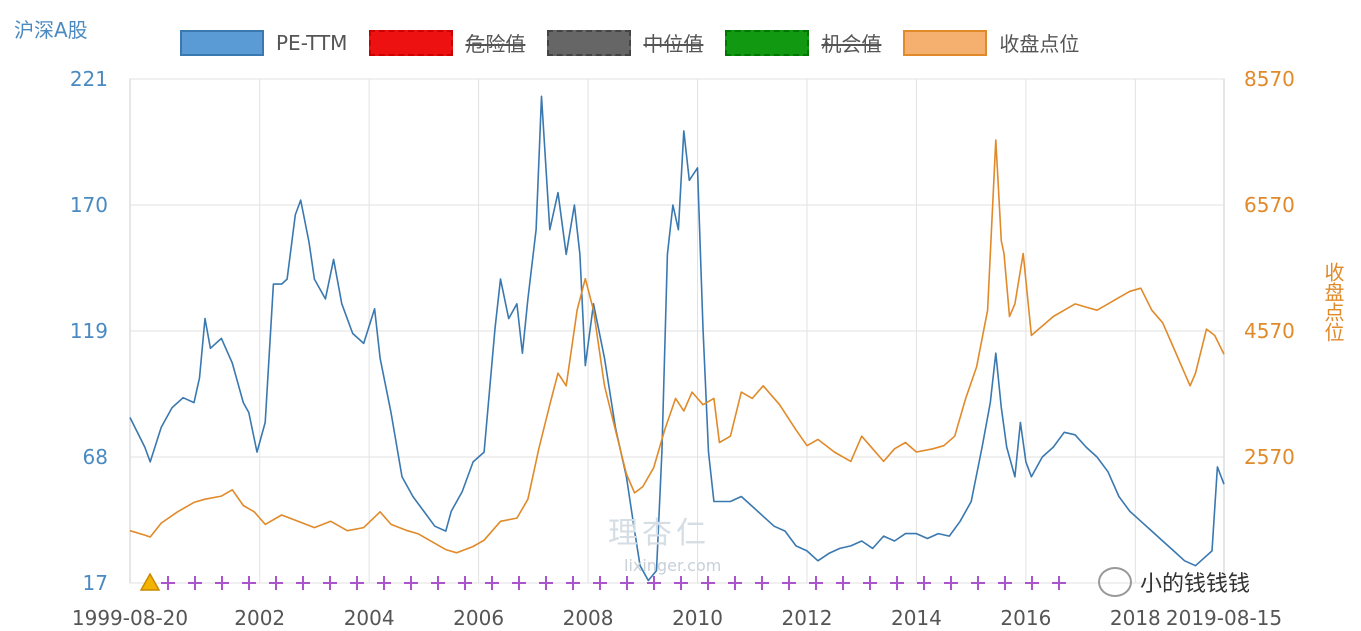 The height and width of the screenshot is (631, 1361). I want to click on x-tick-label: 2008, so click(588, 618).